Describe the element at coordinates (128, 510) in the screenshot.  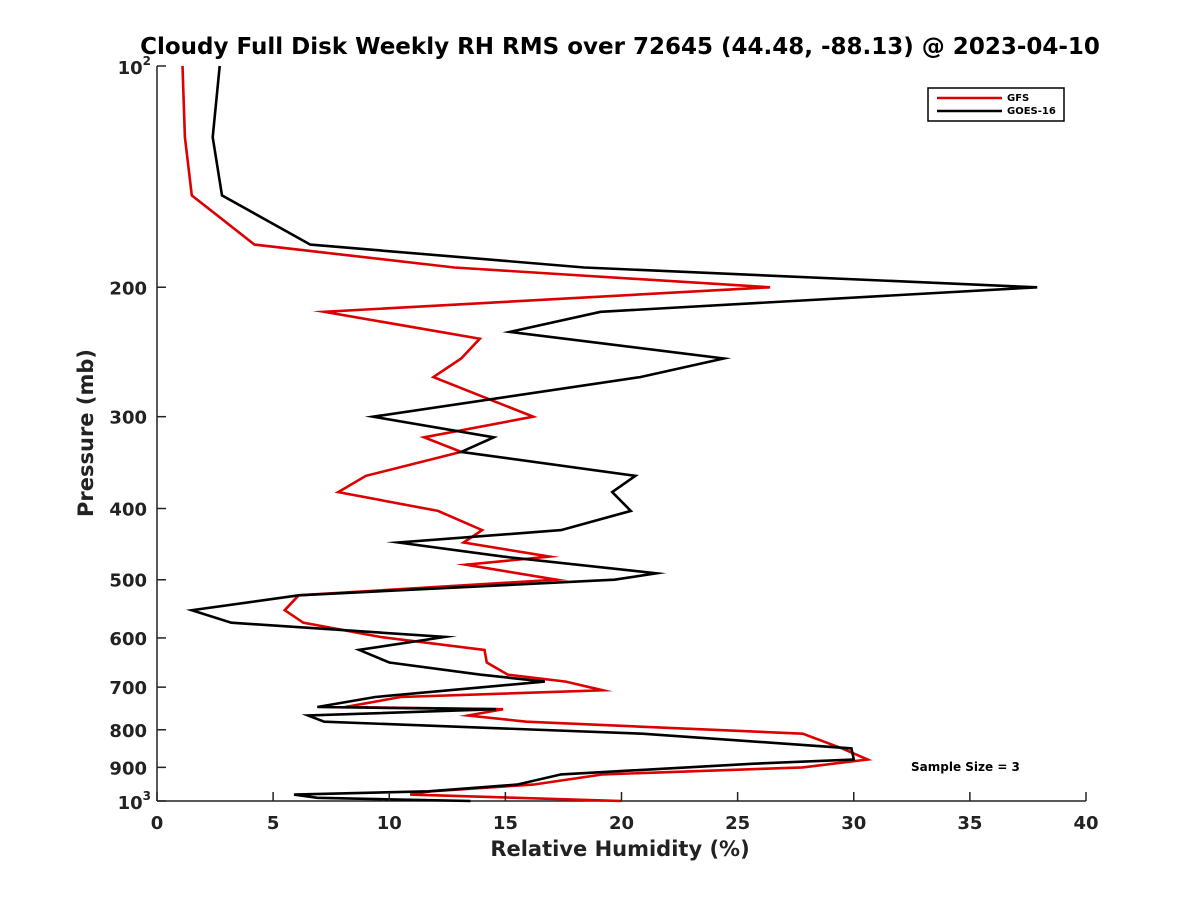
I see `y-tick-label: 400` at that location.